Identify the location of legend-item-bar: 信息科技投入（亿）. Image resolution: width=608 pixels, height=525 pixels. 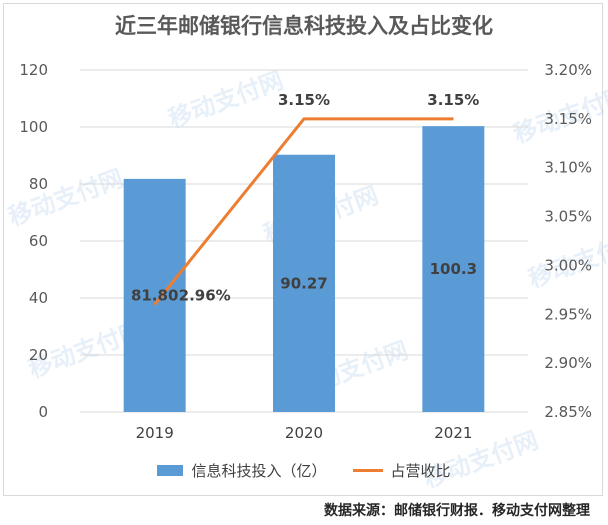
(242, 470).